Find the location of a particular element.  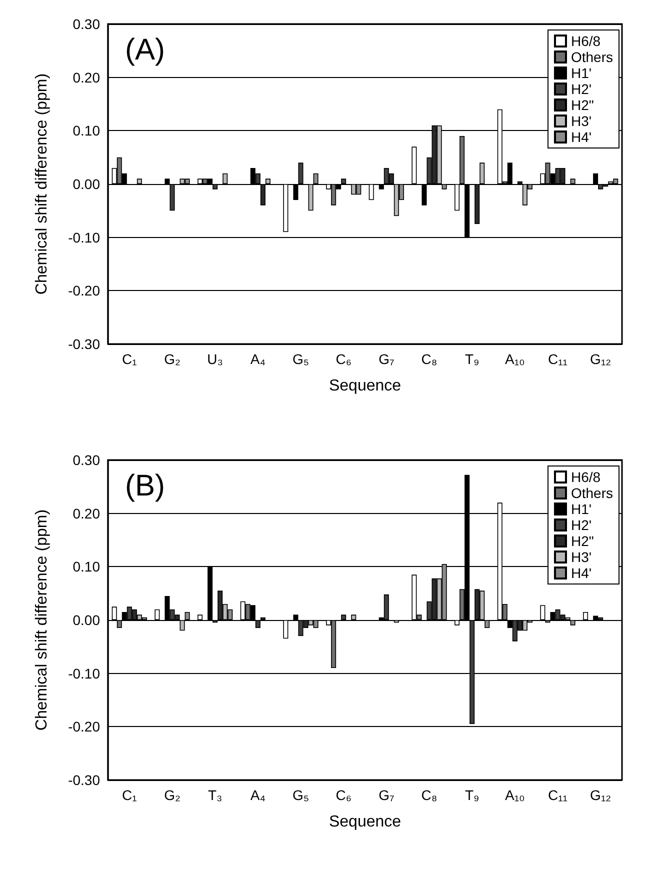

x-tick-label: U₃ is located at coordinates (215, 359).